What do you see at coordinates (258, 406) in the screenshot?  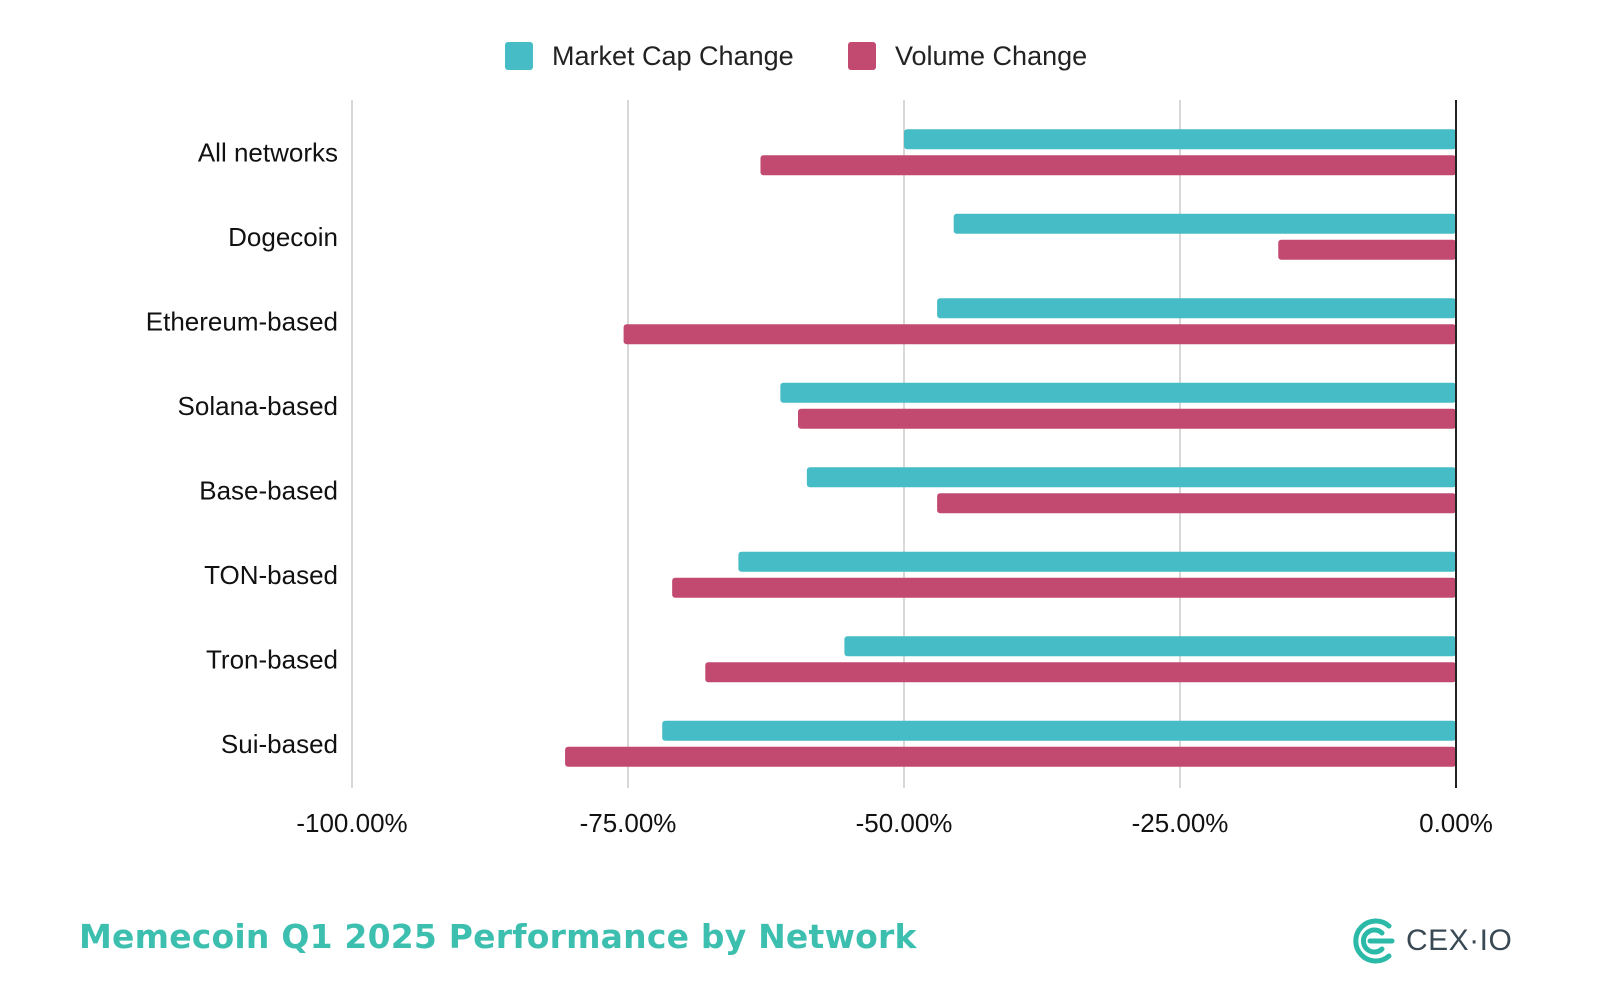 I see `category-label: Solana-based` at bounding box center [258, 406].